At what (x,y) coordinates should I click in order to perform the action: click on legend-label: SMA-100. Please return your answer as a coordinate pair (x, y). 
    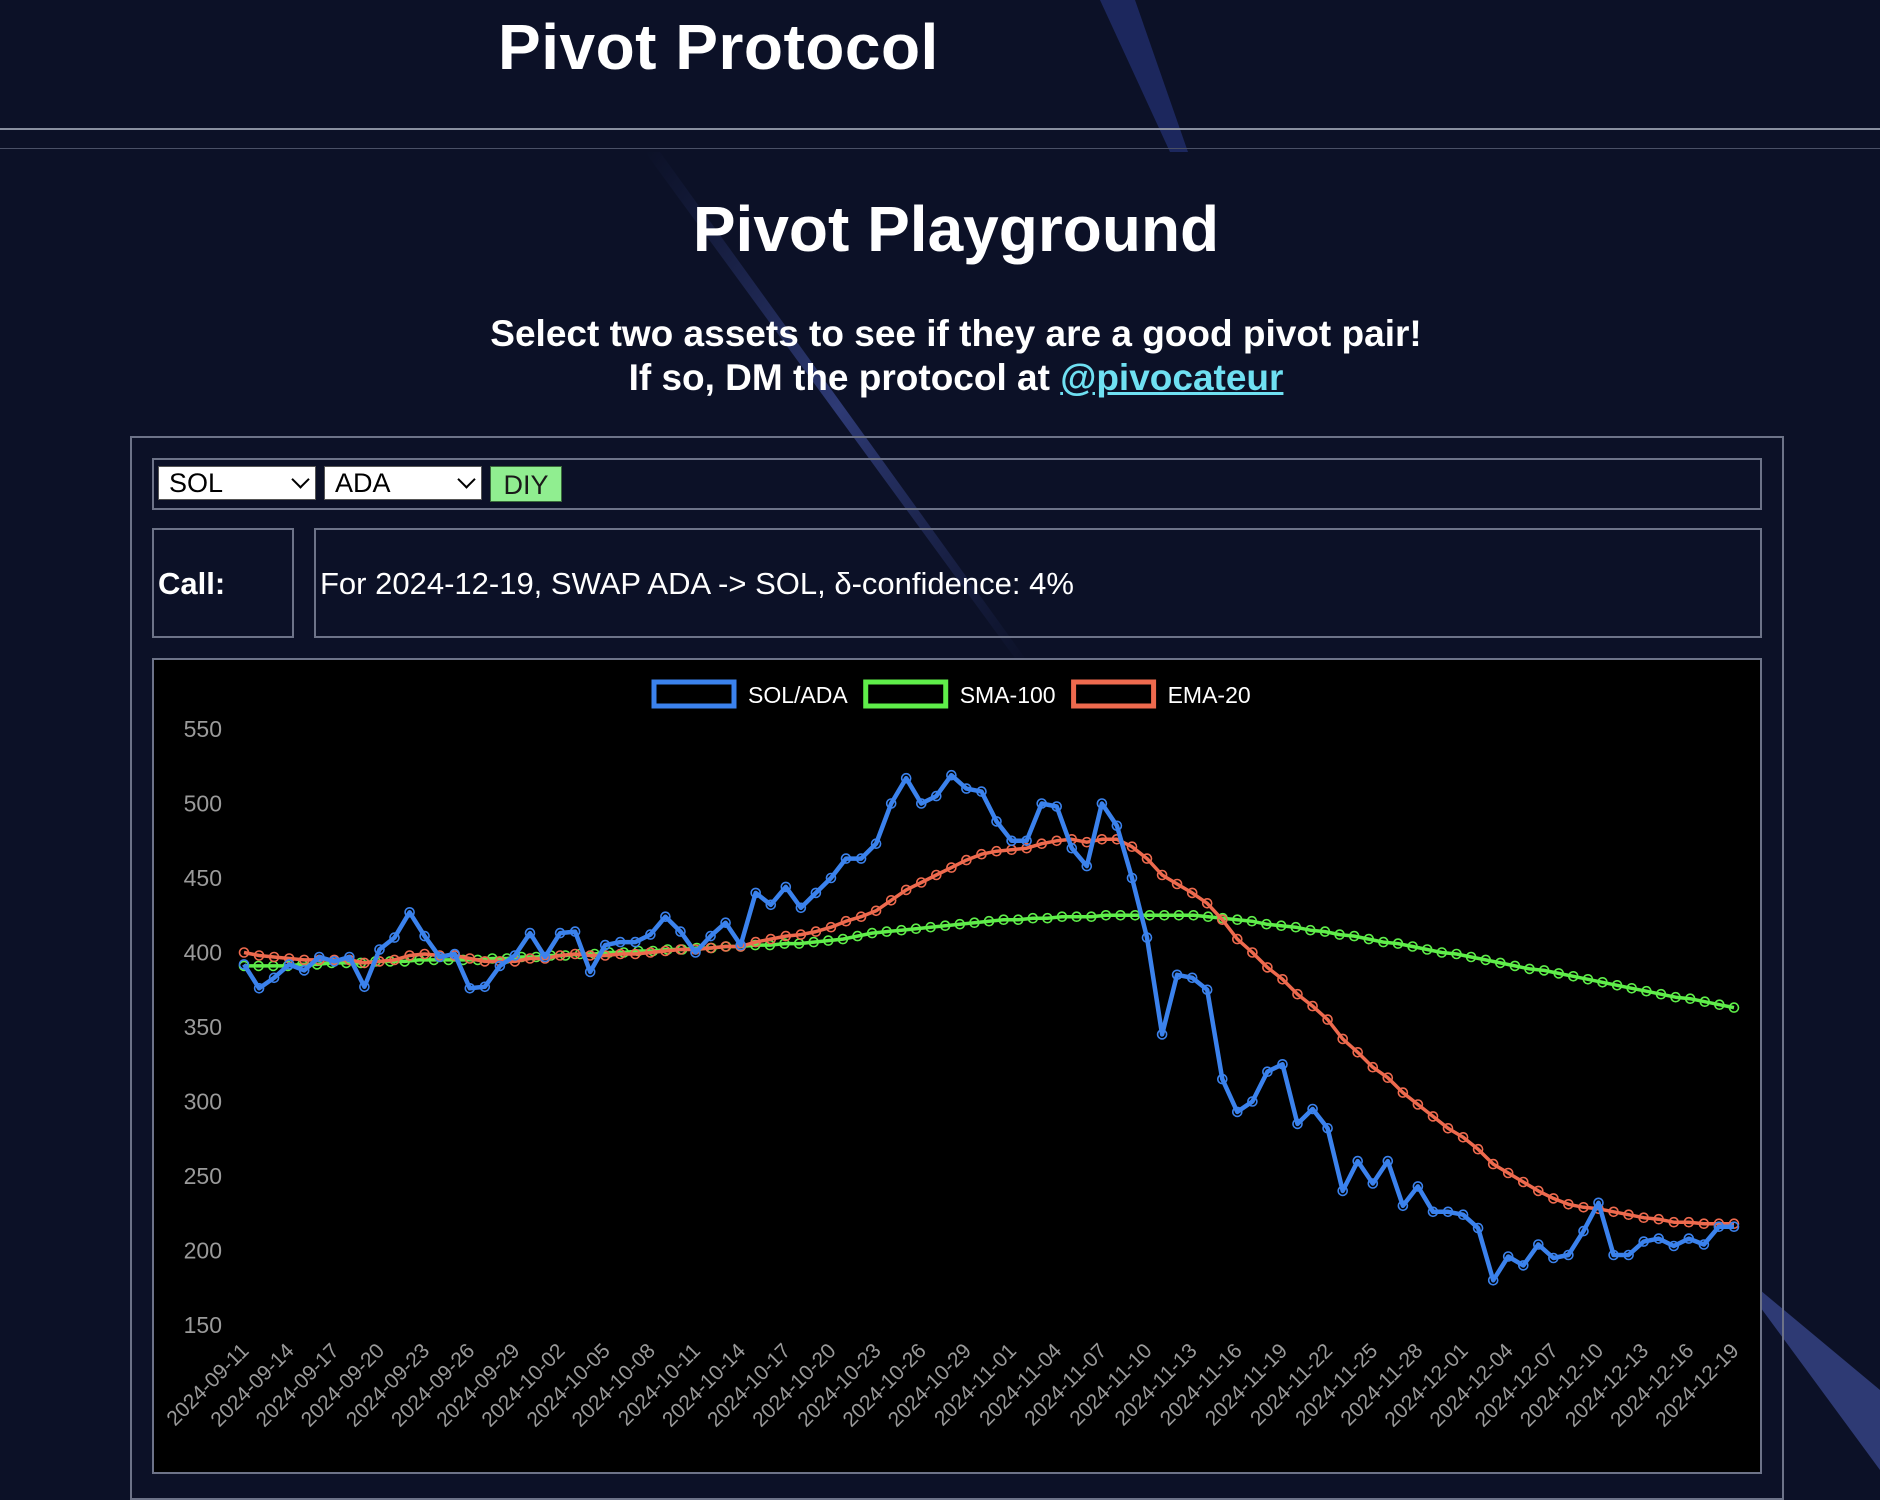
    Looking at the image, I should click on (1008, 695).